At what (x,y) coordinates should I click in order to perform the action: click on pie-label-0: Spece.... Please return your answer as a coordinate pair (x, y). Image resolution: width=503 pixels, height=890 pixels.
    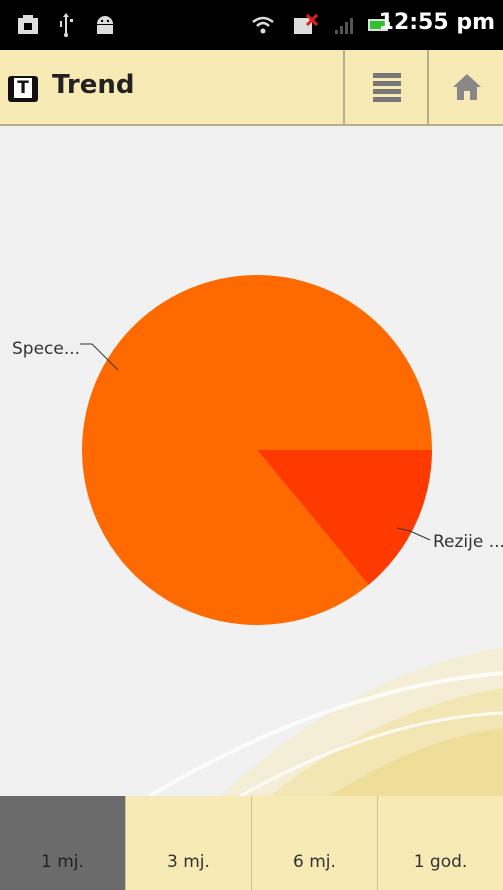
    Looking at the image, I should click on (46, 349).